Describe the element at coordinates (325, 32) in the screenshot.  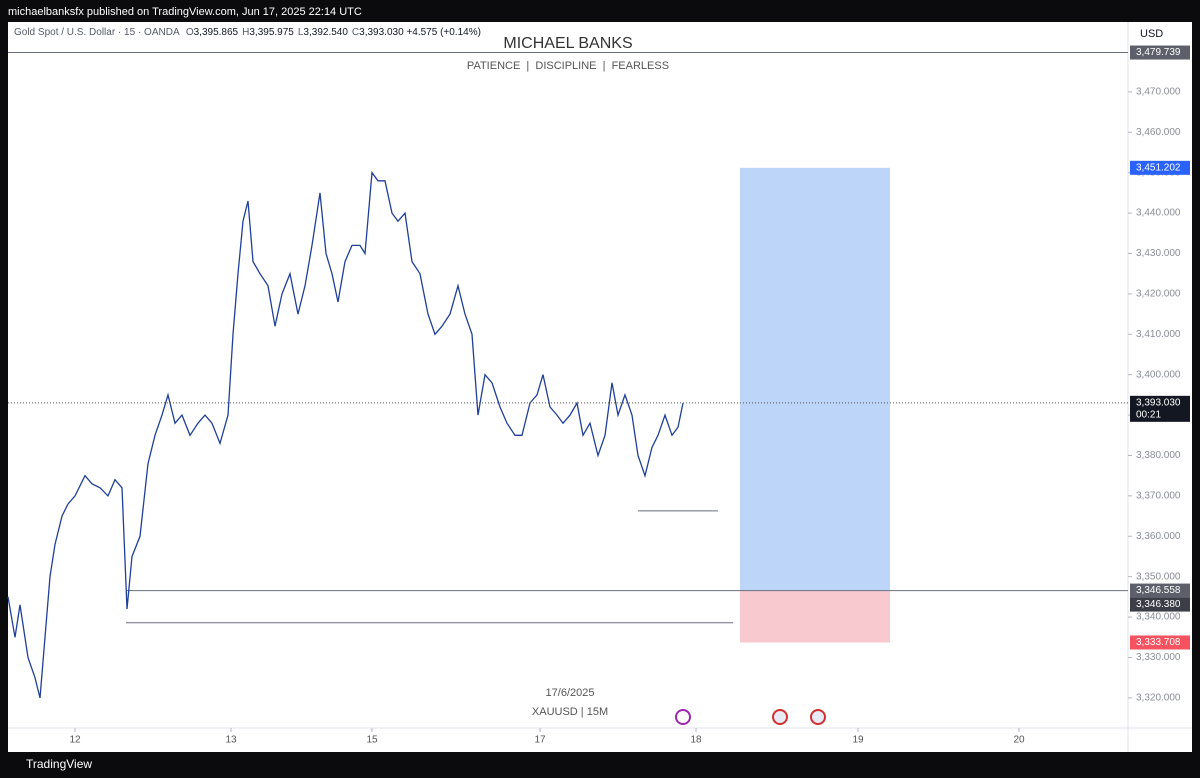
I see `ohlc-value: 3,392.540` at that location.